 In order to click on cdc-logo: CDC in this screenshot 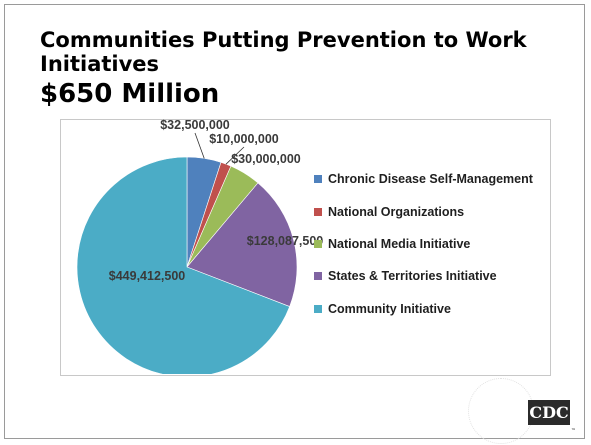, I will do `click(549, 412)`.